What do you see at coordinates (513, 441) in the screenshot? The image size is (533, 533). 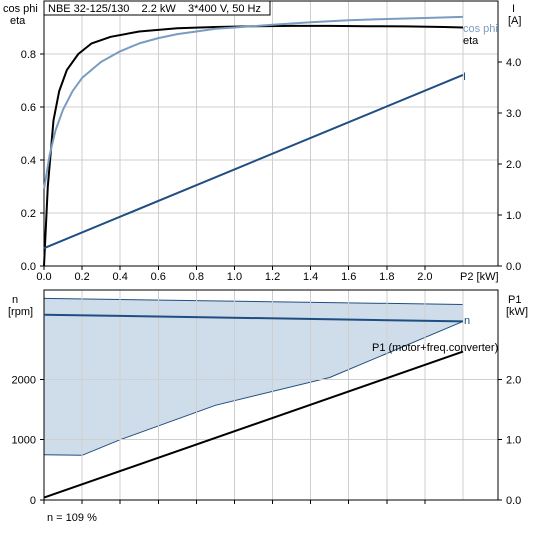 I see `bottom-right-tick-label: 1.0` at bounding box center [513, 441].